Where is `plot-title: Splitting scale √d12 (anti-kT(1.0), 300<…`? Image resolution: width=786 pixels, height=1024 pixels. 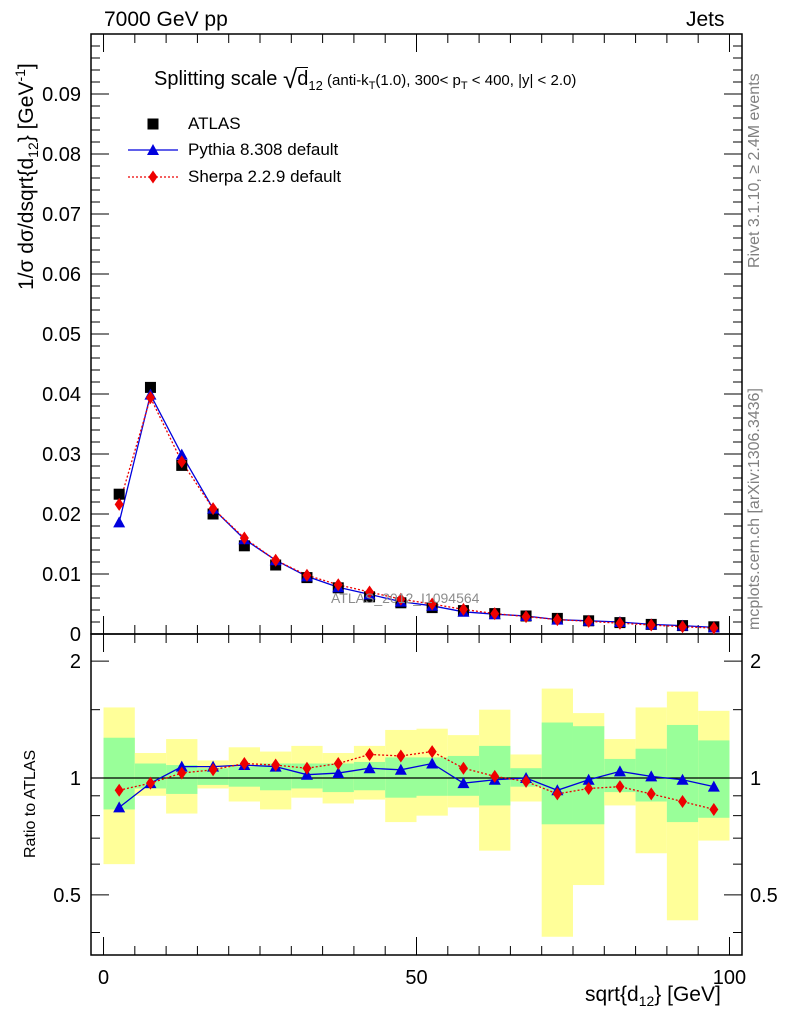
plot-title: Splitting scale √d12 (anti-kT(1.0), 300<… is located at coordinates (365, 79).